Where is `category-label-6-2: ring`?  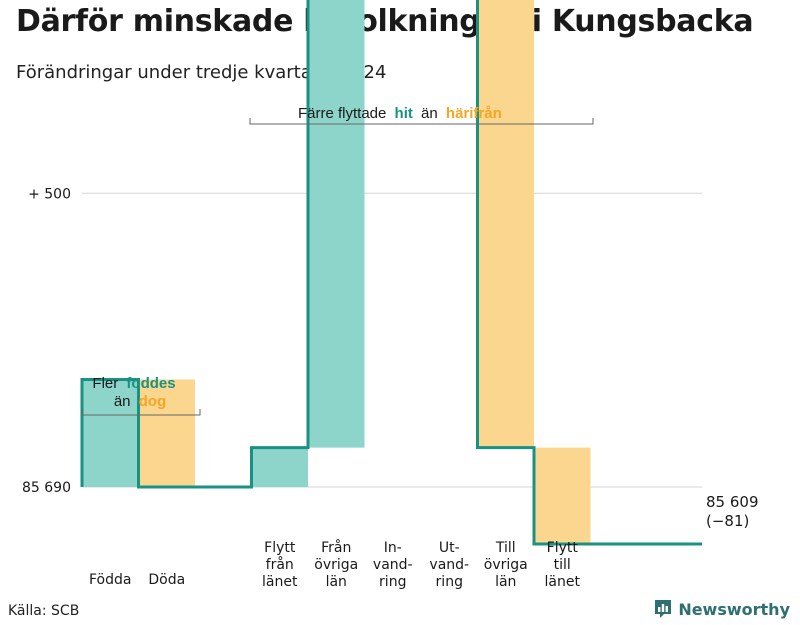
category-label-6-2: ring is located at coordinates (449, 582).